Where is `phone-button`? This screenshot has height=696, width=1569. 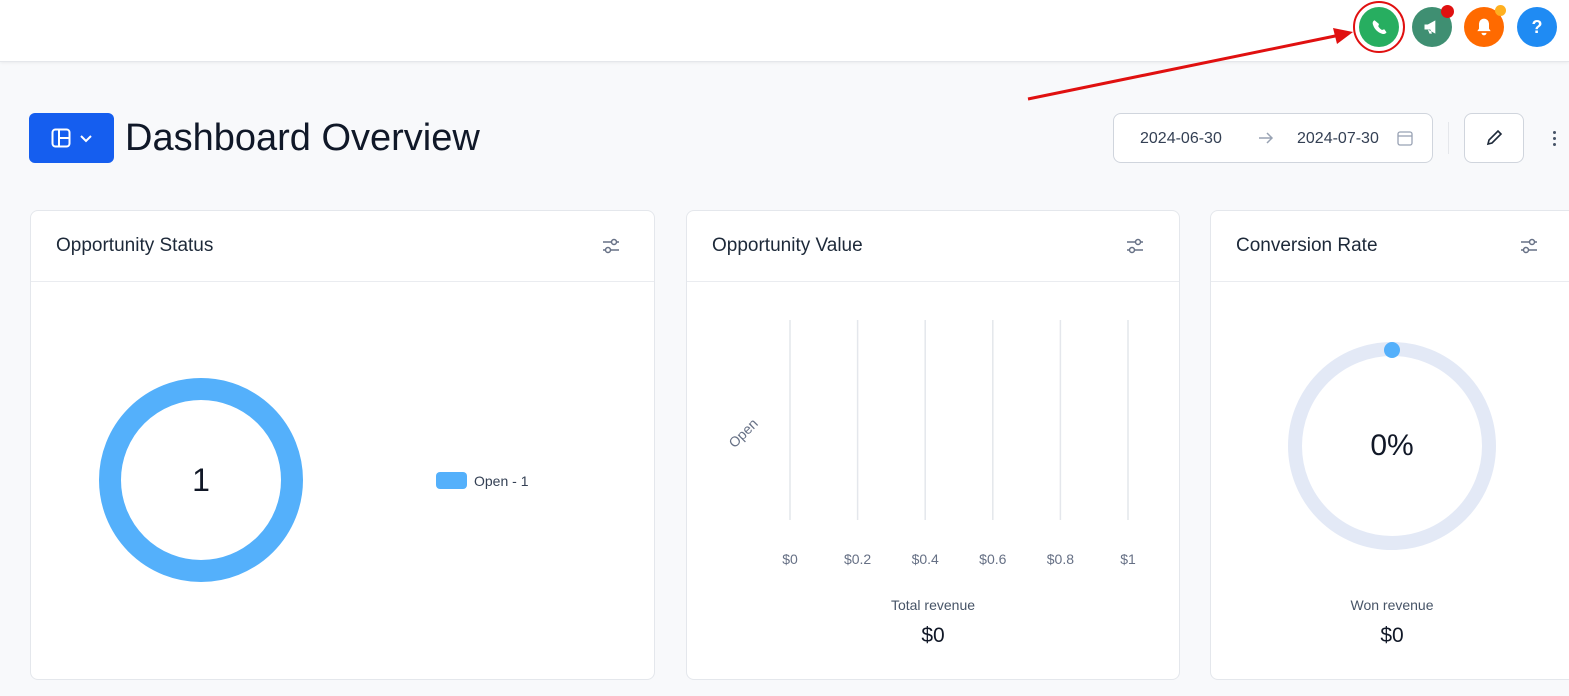 phone-button is located at coordinates (1379, 27).